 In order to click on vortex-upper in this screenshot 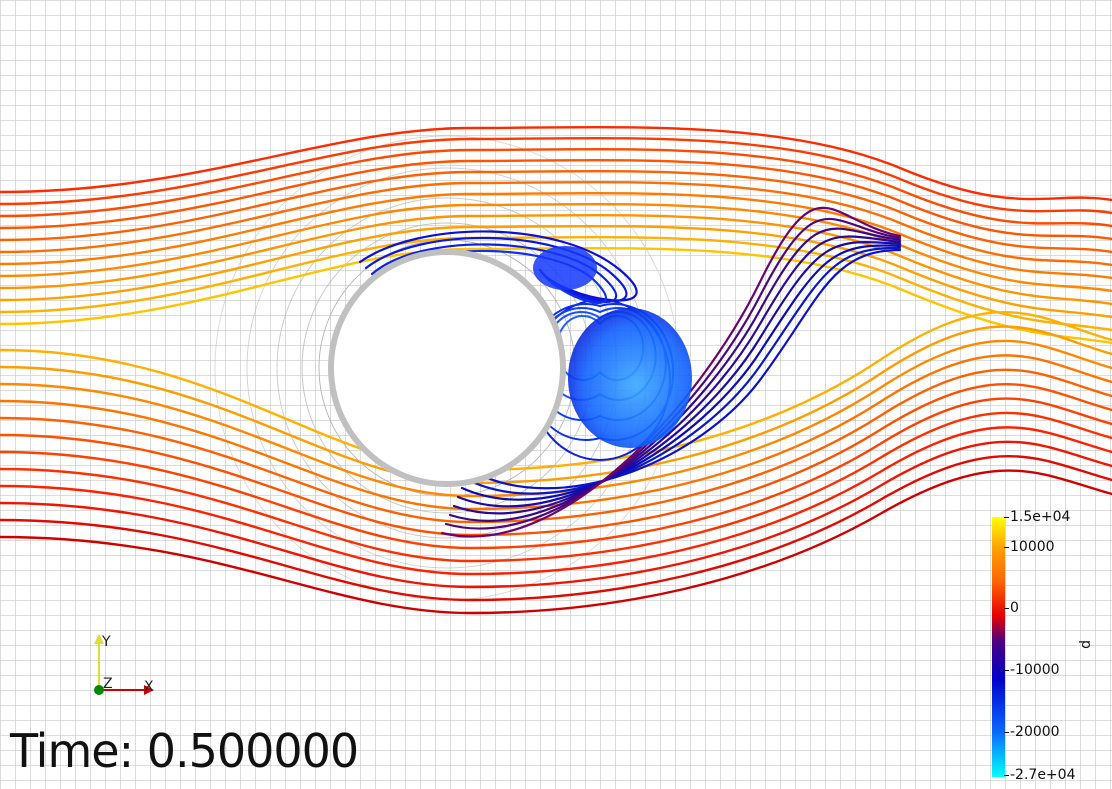, I will do `click(565, 268)`.